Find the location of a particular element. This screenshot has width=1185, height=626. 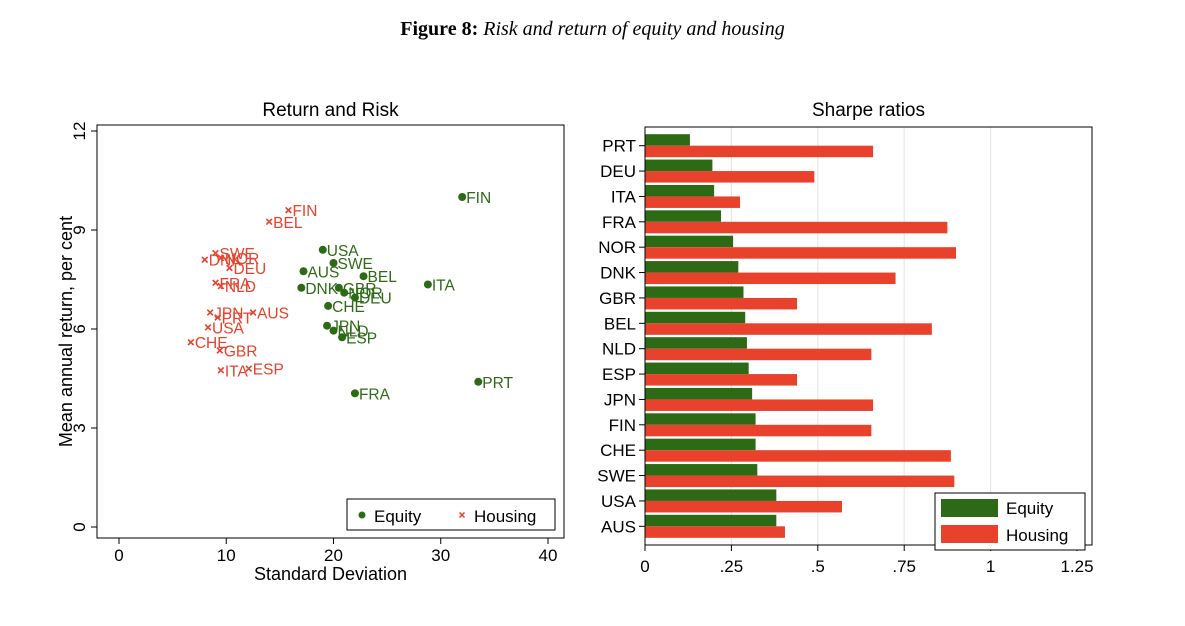

housing-point-label: BEL is located at coordinates (288, 223).